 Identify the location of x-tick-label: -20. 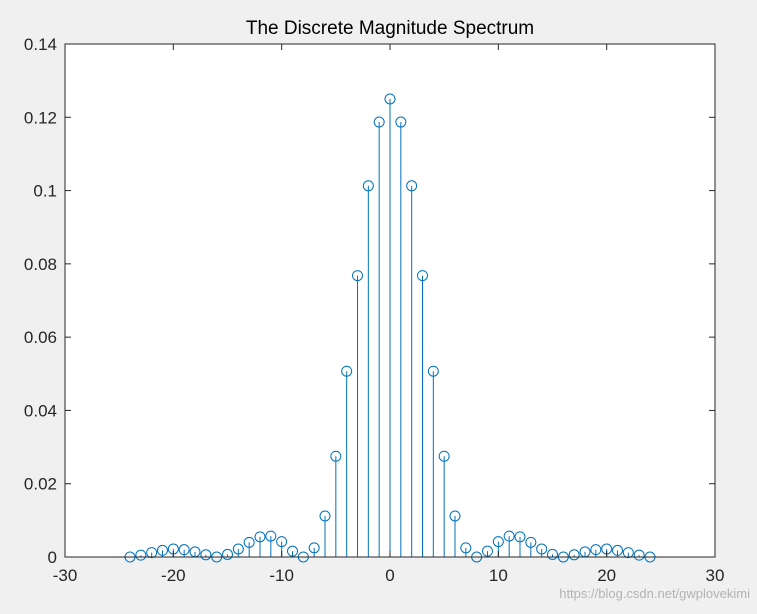
(173, 575).